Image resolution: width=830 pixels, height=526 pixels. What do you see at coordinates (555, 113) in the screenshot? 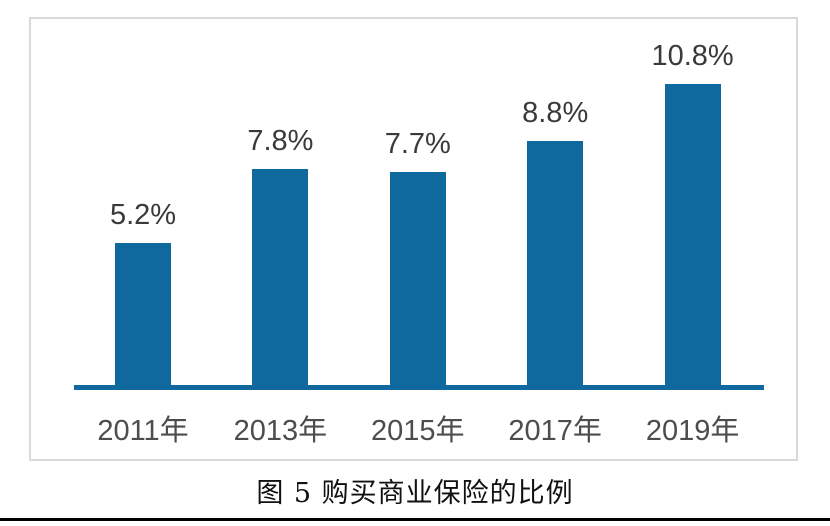
I see `data-label: 8.8%` at bounding box center [555, 113].